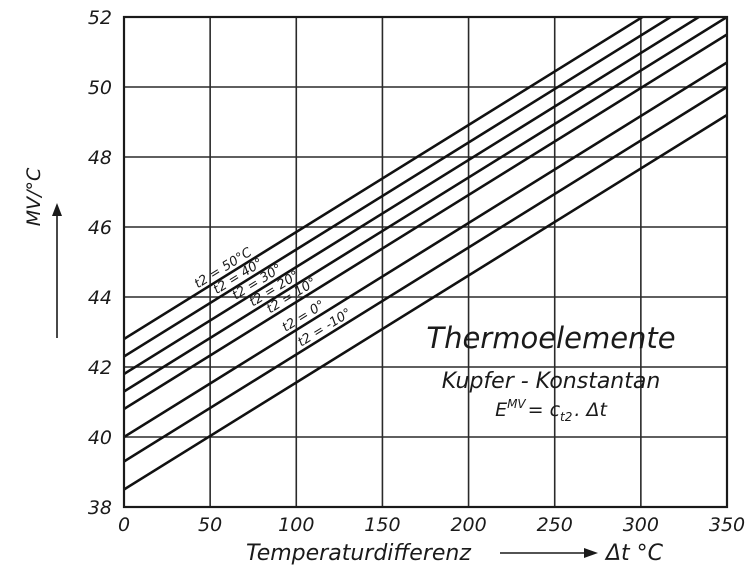 The width and height of the screenshot is (755, 573). Describe the element at coordinates (100, 438) in the screenshot. I see `y-tick-label: 40` at that location.